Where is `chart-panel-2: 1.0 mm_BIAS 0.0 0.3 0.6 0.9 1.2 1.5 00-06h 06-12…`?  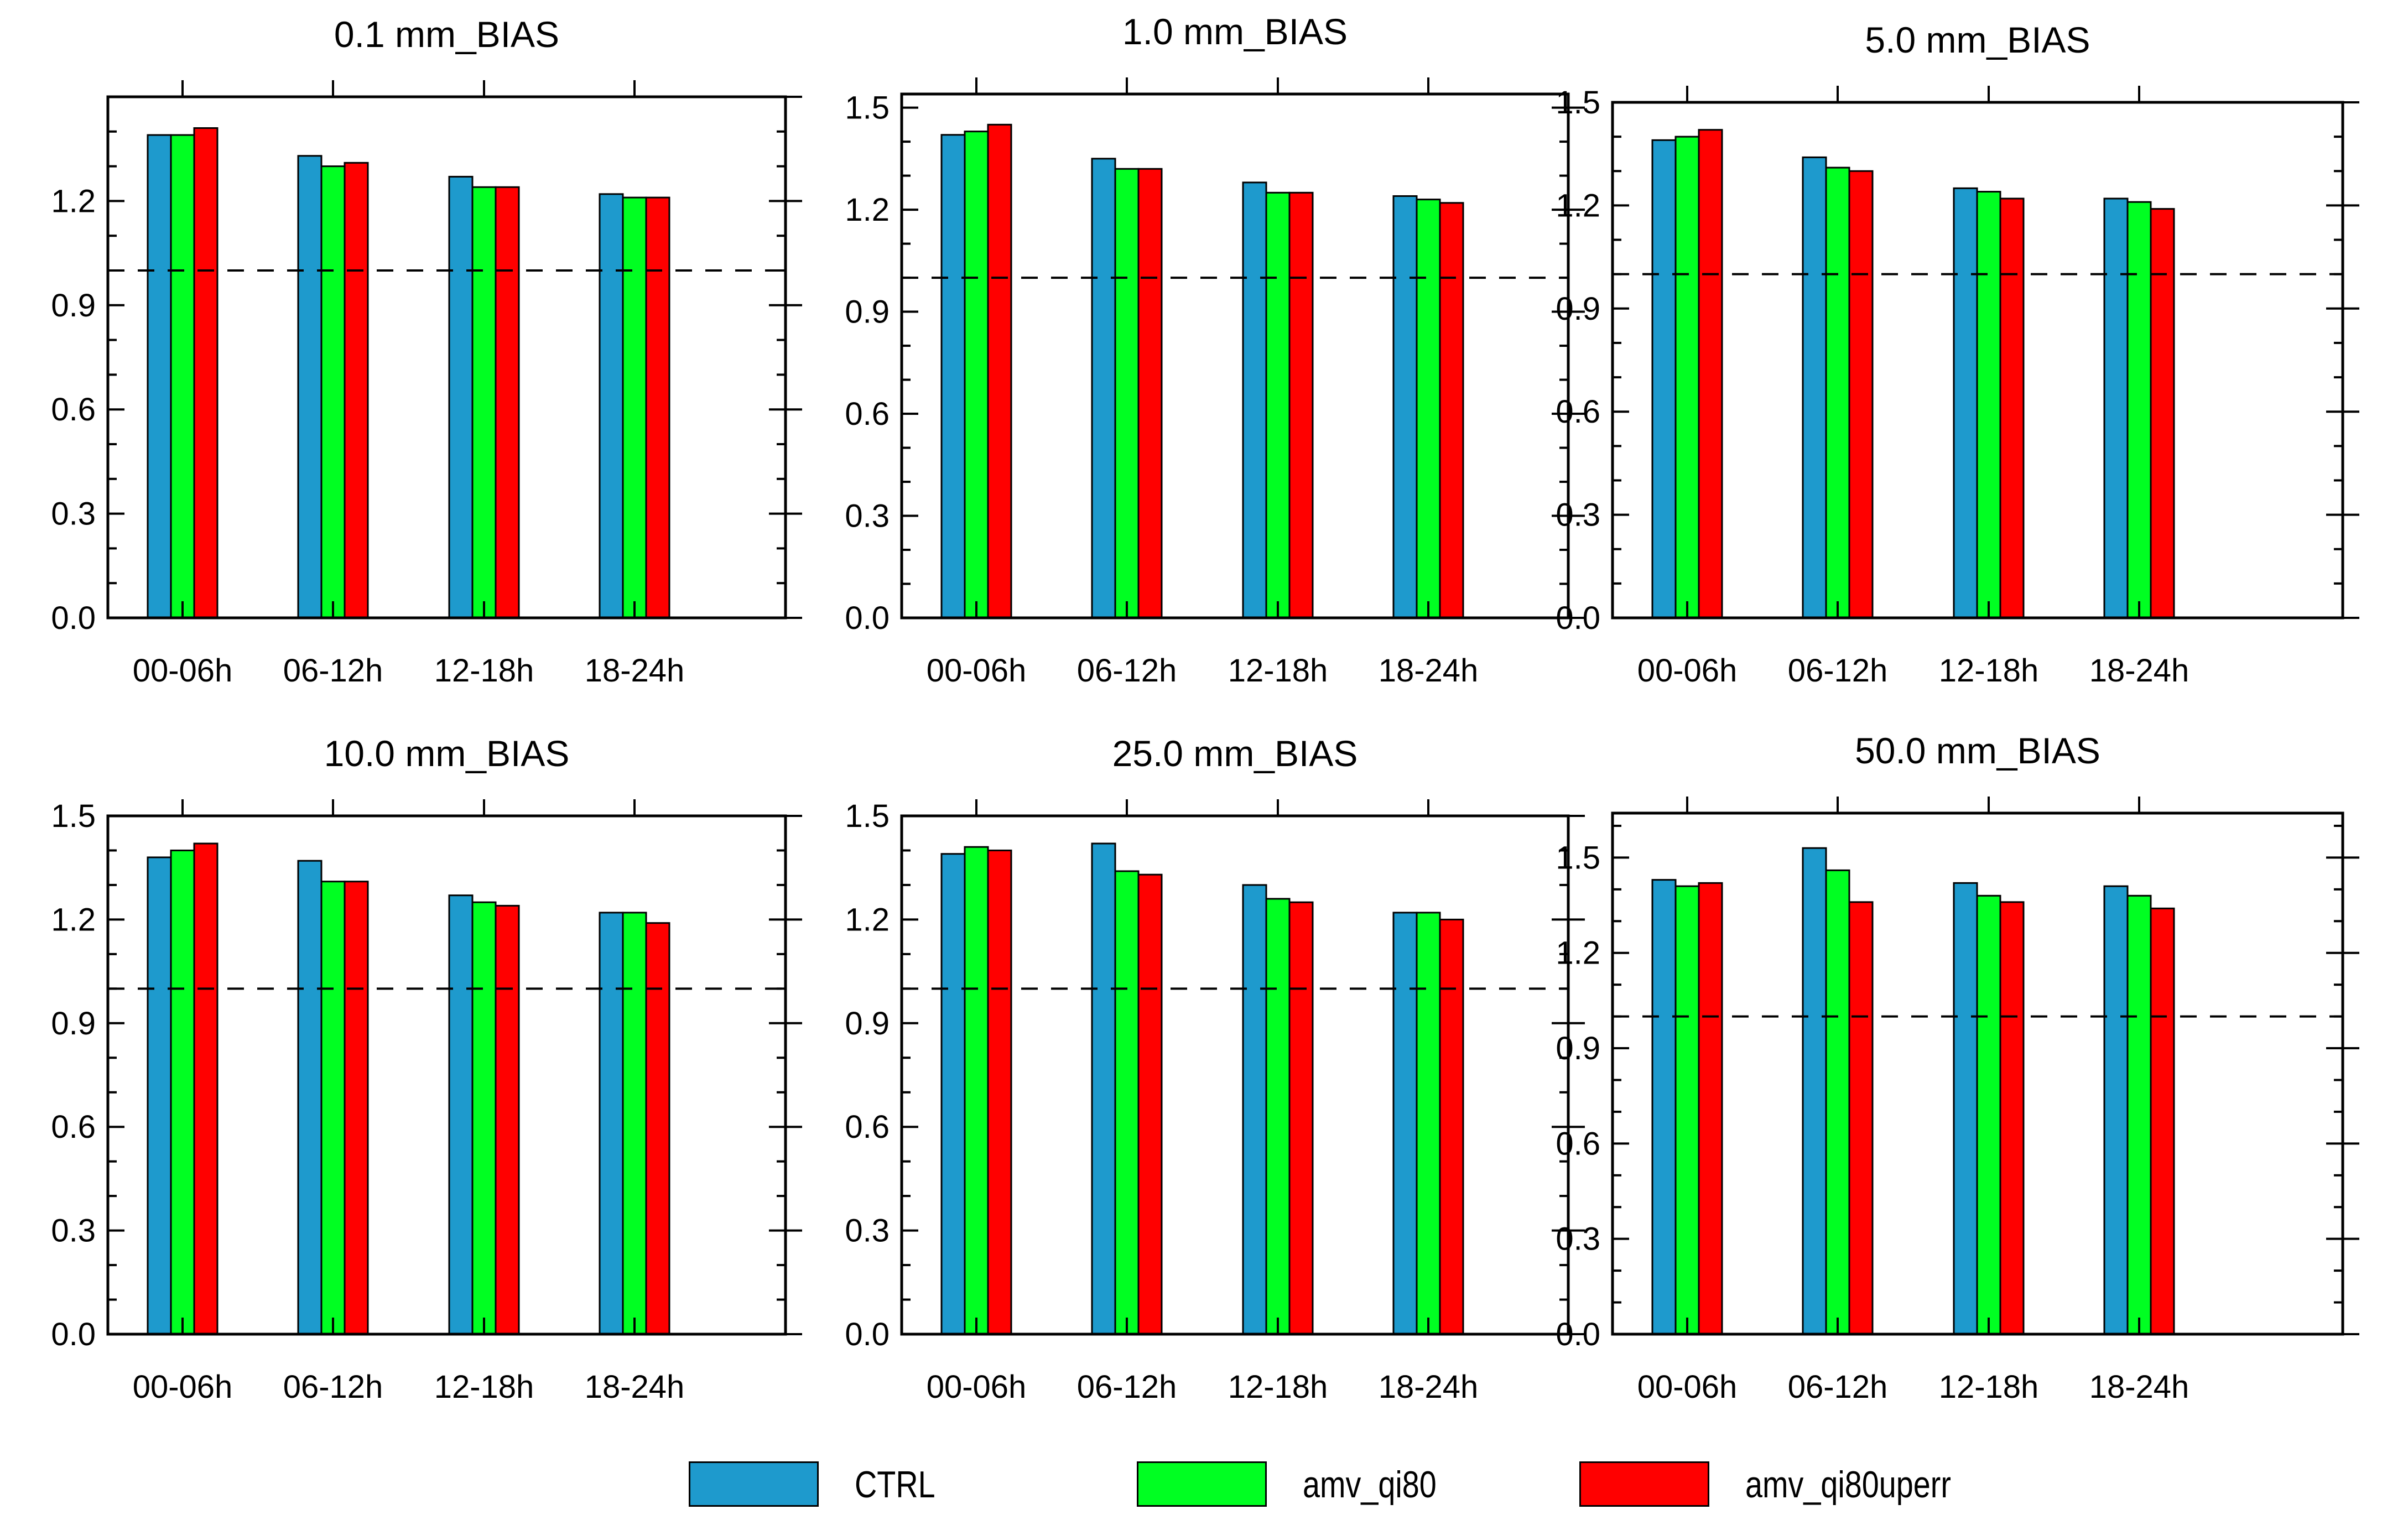
chart-panel-2: 1.0 mm_BIAS 0.0 0.3 0.6 0.9 1.2 1.5 00-06h 06-12… is located at coordinates (1215, 350).